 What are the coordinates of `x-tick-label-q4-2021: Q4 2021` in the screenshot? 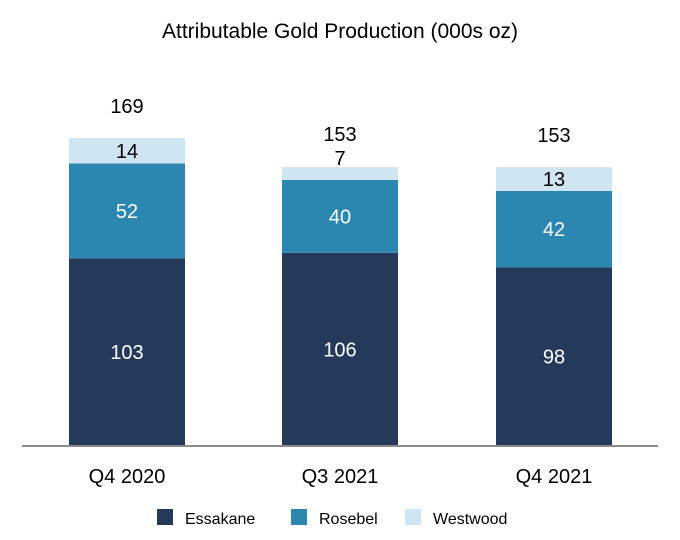 It's located at (554, 477).